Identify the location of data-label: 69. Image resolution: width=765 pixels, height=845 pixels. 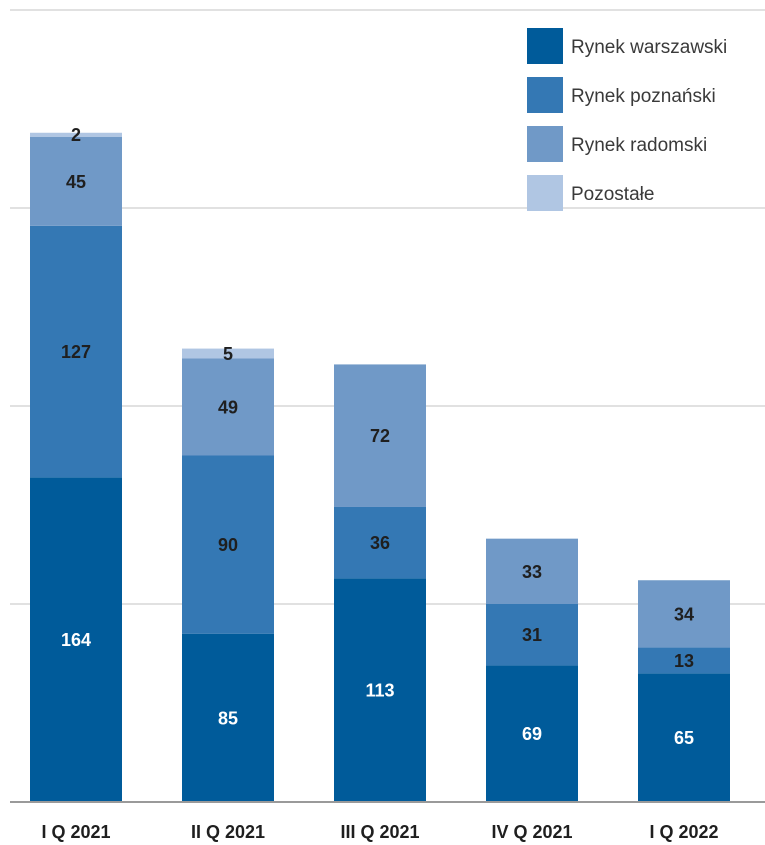
(532, 734).